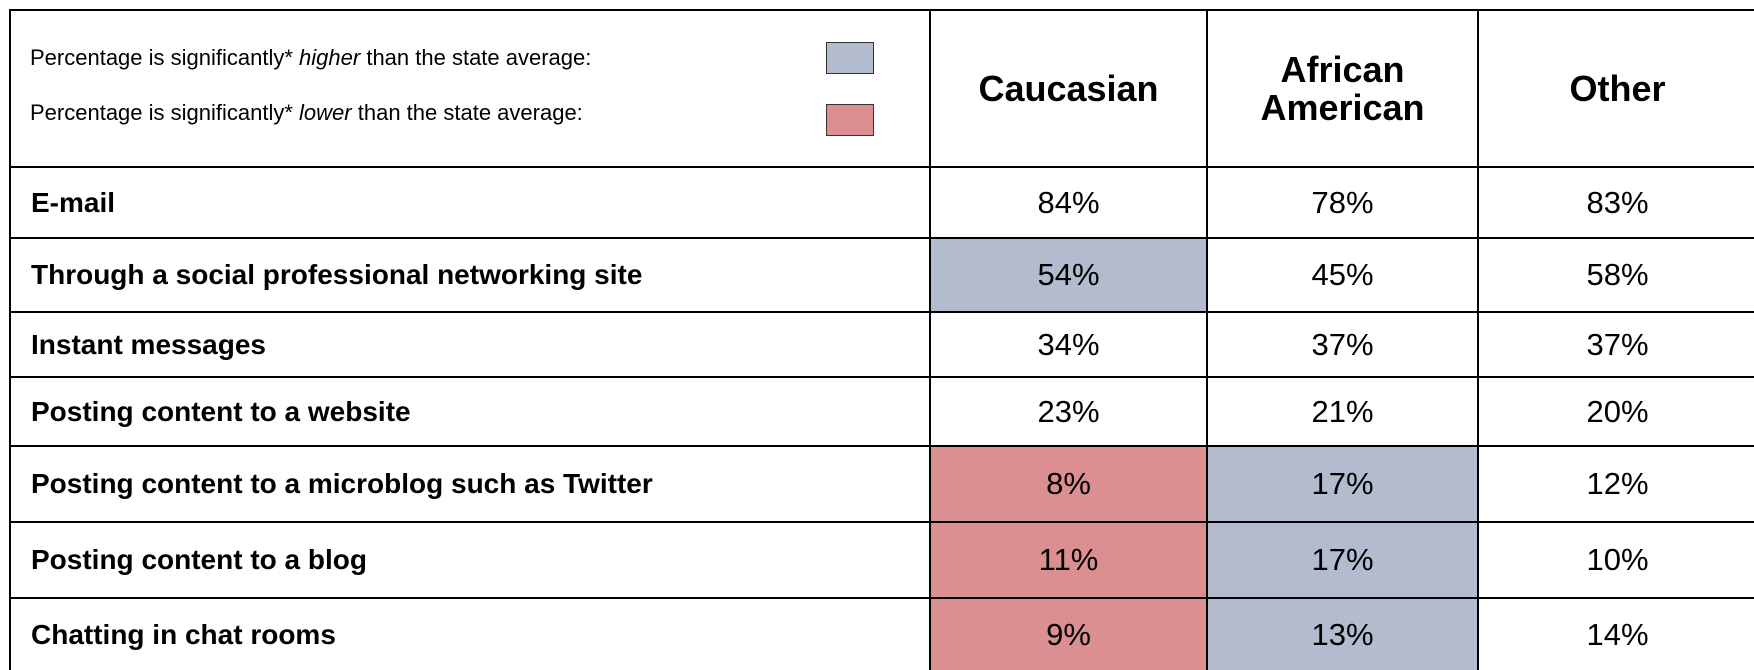 The height and width of the screenshot is (670, 1754). I want to click on column-header: Caucasian, so click(1067, 87).